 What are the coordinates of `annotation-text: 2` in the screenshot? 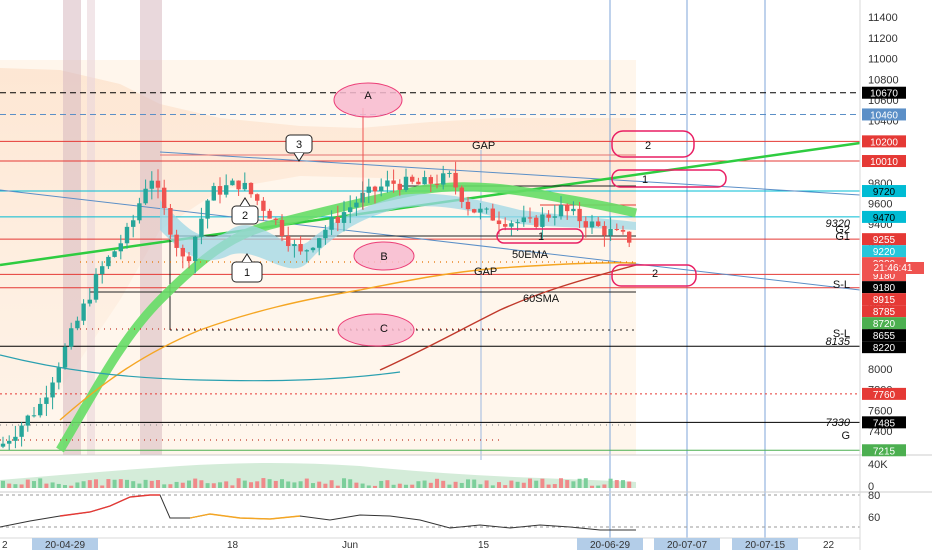 It's located at (245, 216).